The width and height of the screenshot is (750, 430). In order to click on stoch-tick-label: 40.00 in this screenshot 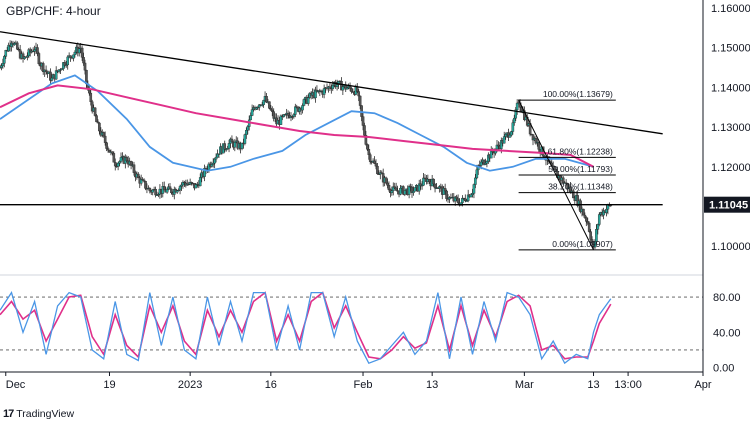, I will do `click(727, 333)`.